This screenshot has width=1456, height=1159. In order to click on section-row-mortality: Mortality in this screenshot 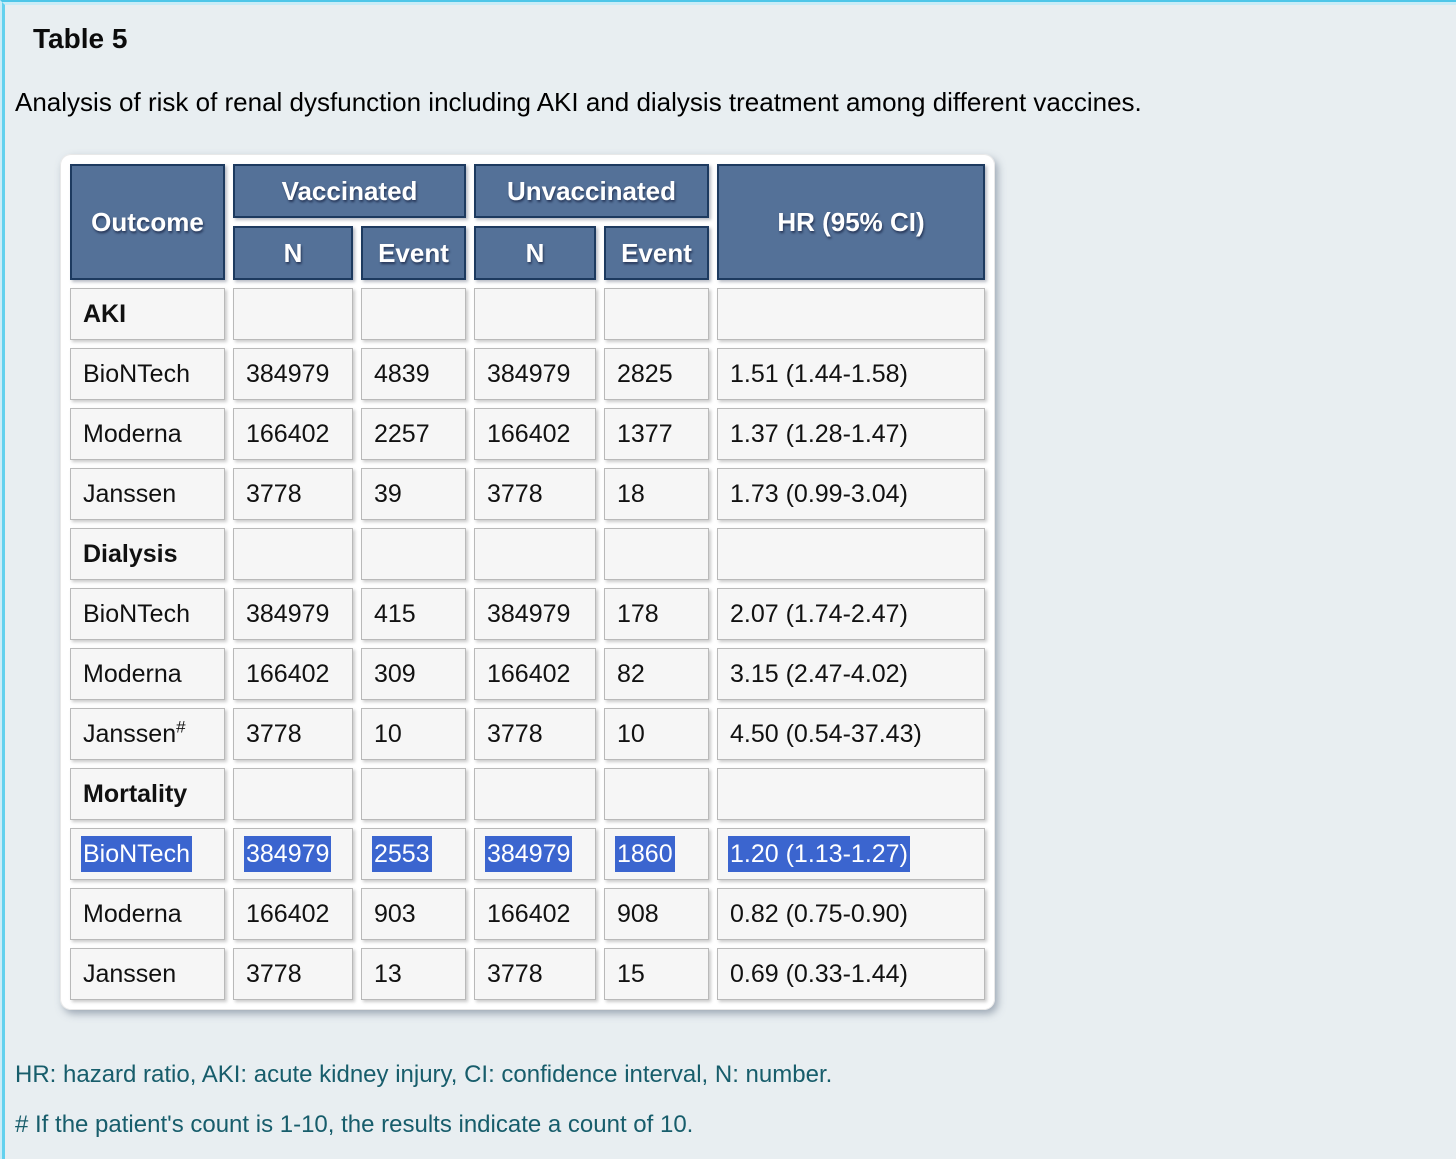, I will do `click(527, 794)`.